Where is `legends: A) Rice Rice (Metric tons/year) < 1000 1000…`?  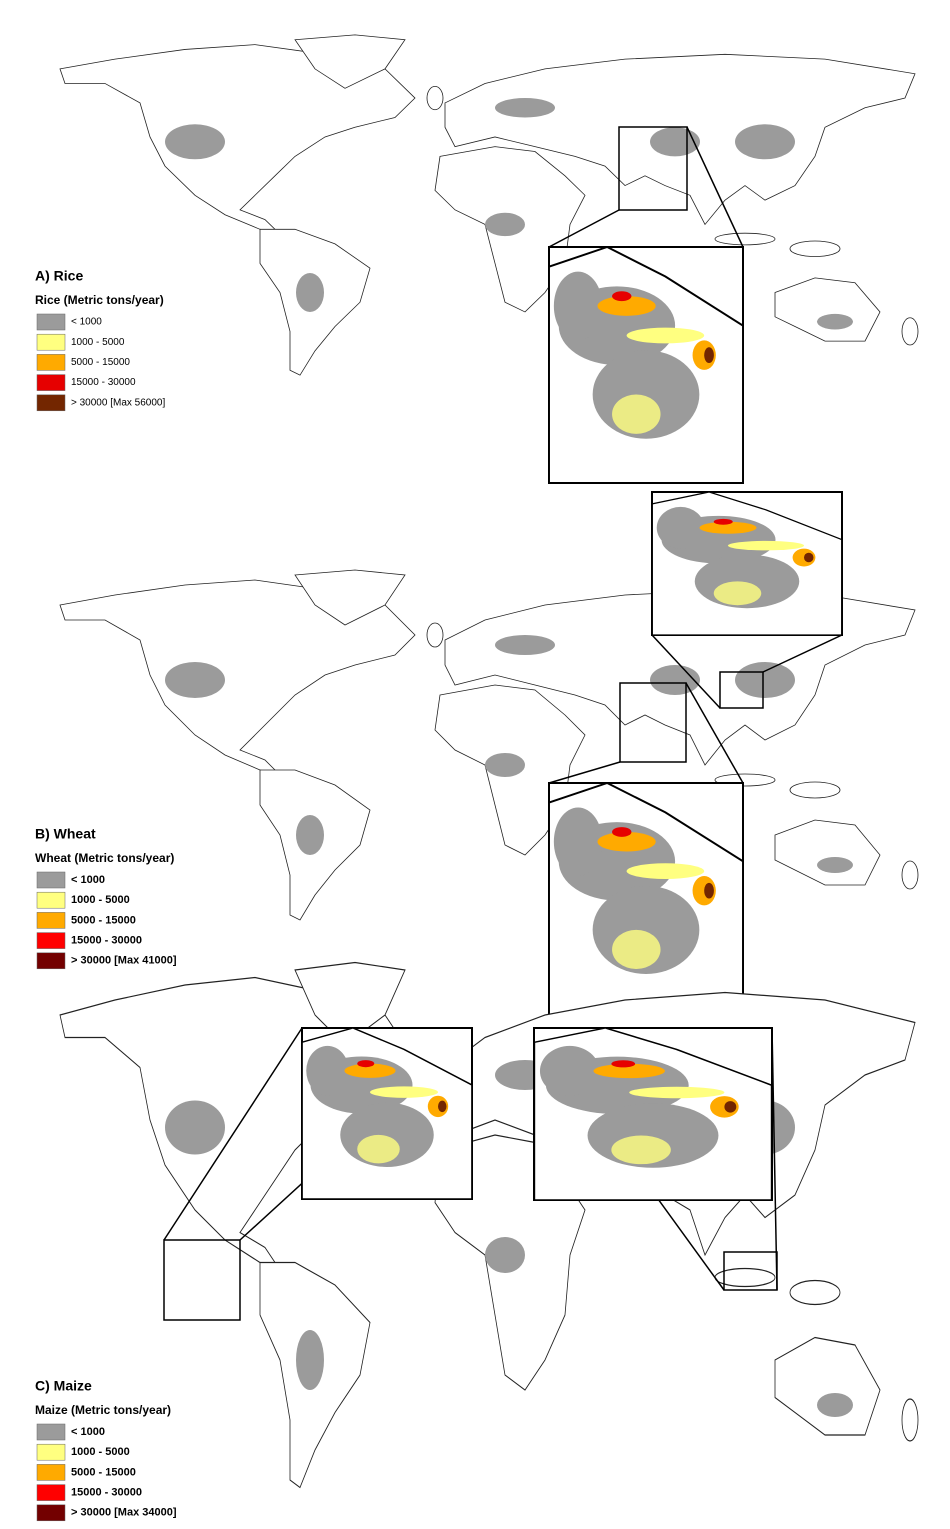 legends: A) Rice Rice (Metric tons/year) < 1000 1000… is located at coordinates (106, 895).